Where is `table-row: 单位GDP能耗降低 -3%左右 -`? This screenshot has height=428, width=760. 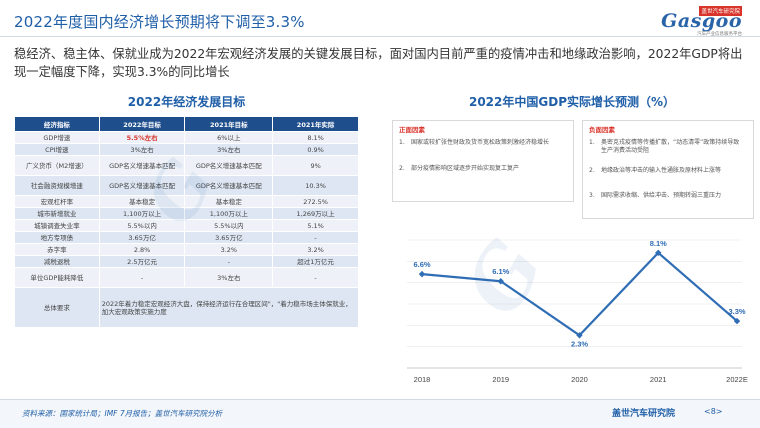
table-row: 单位GDP能耗降低 -3%左右 - is located at coordinates (186, 277).